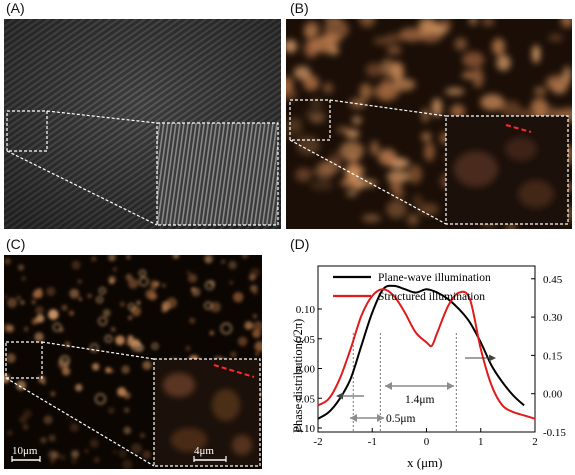 The height and width of the screenshot is (475, 575). Describe the element at coordinates (372, 442) in the screenshot. I see `x-tick-label: -1` at that location.